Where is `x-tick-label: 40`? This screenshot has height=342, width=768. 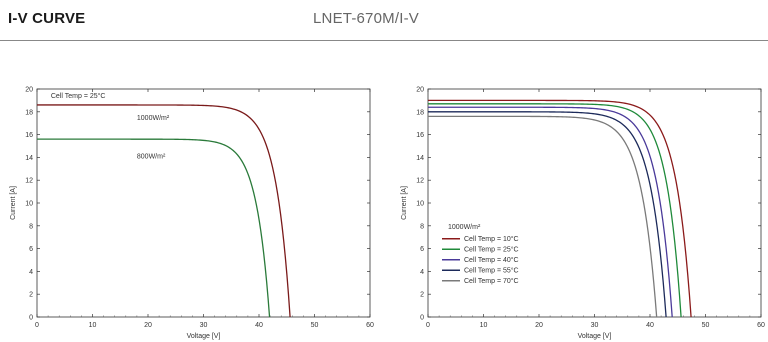 x-tick-label: 40 is located at coordinates (259, 325).